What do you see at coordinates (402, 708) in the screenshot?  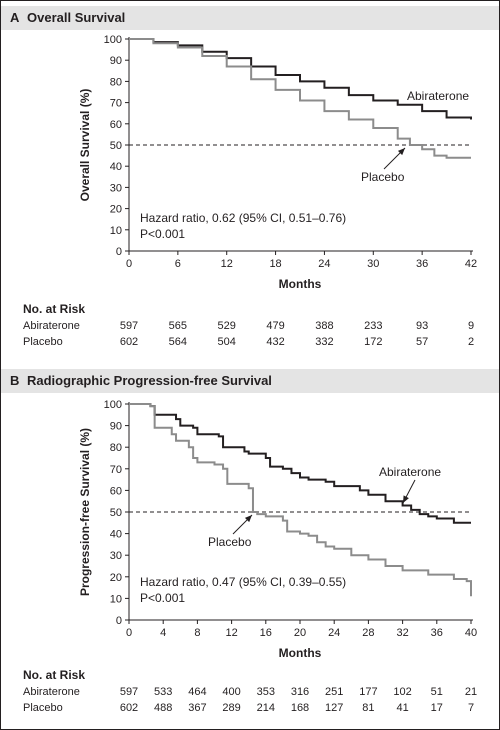 I see `risk-cell: 41` at bounding box center [402, 708].